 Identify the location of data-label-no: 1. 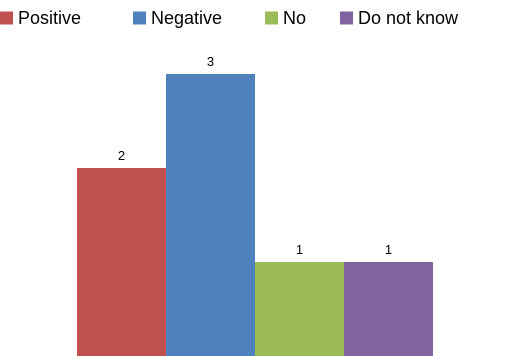
(299, 249).